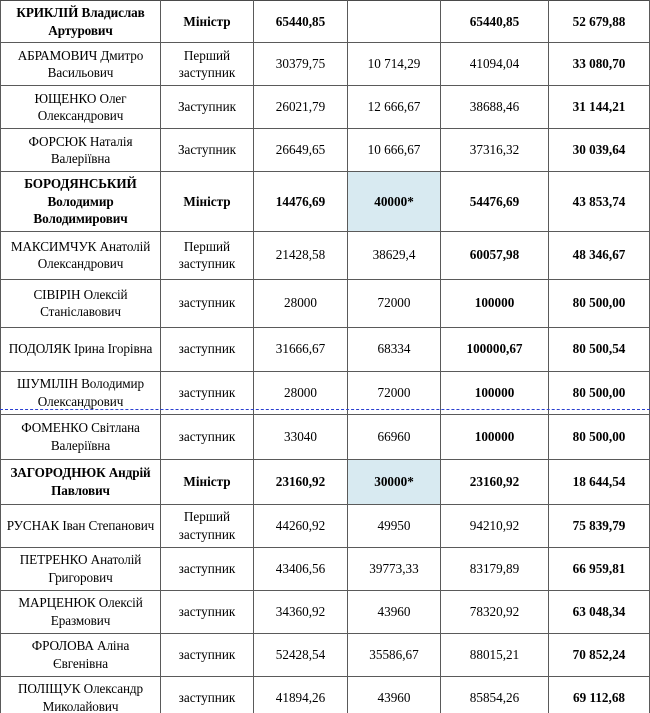 The height and width of the screenshot is (713, 650). I want to click on cell-salary: 65440,85, so click(300, 22).